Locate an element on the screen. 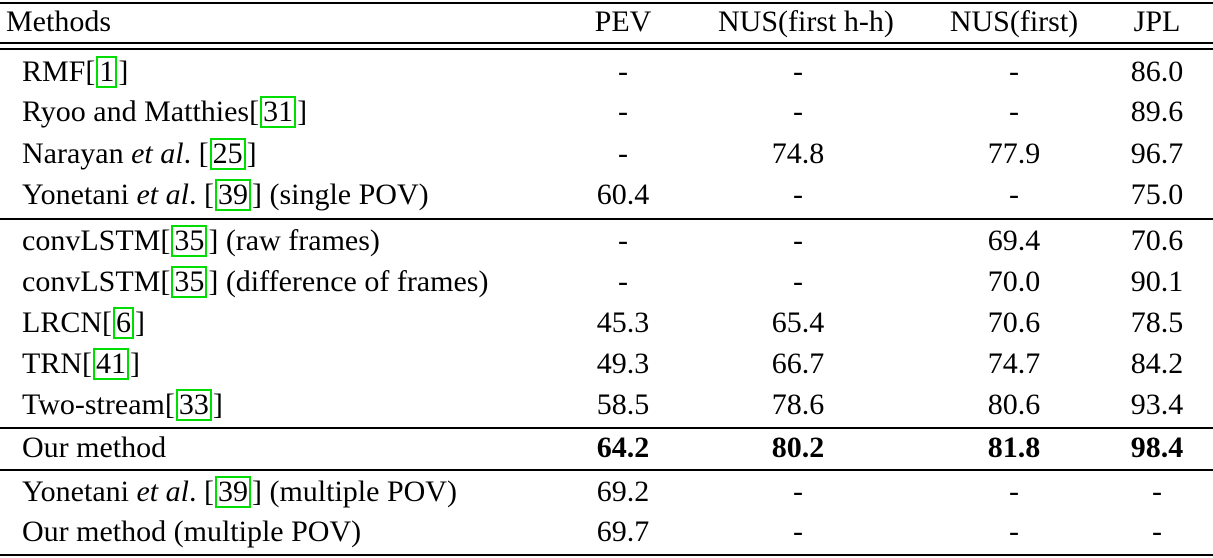  value-jpl: 93.4 is located at coordinates (1157, 404).